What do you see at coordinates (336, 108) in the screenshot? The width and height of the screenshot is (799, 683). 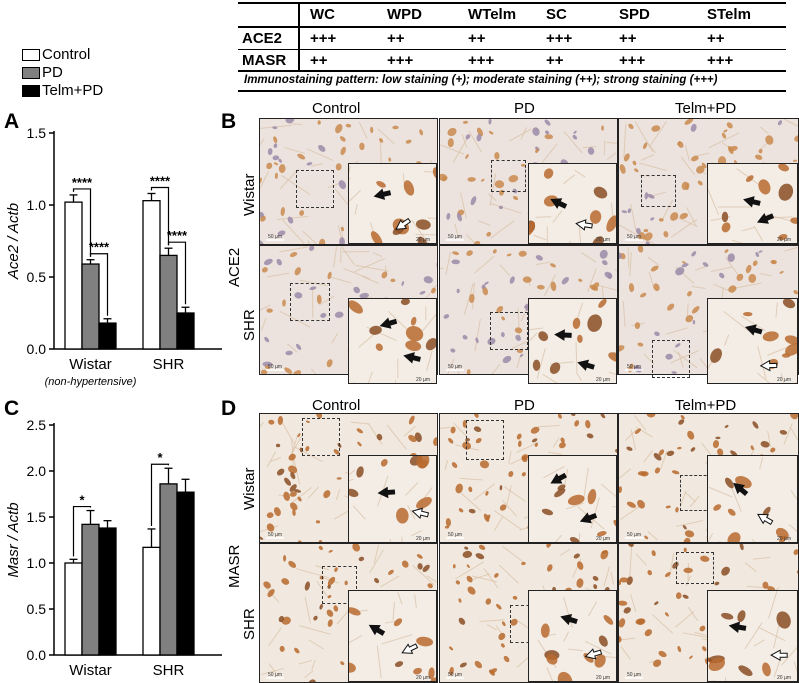 I see `col-head-control-b: Control` at bounding box center [336, 108].